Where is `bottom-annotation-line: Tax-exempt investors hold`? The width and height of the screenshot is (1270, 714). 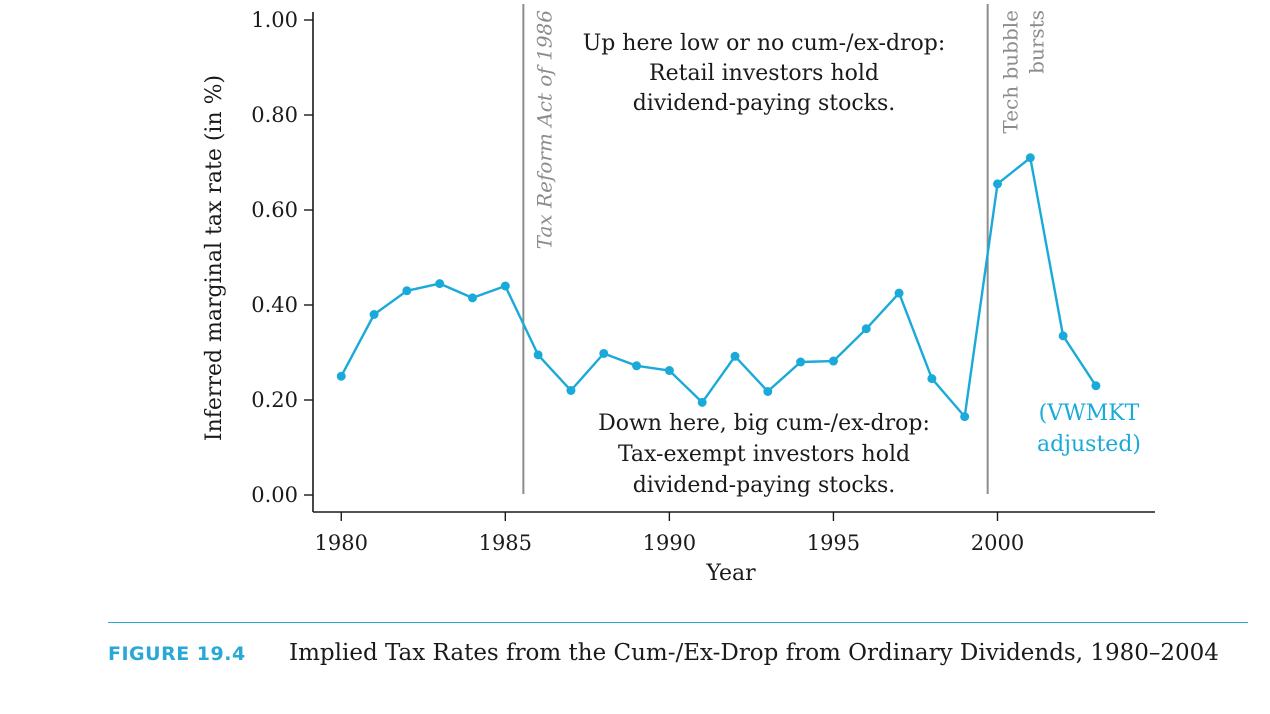
bottom-annotation-line: Tax-exempt investors hold is located at coordinates (764, 454).